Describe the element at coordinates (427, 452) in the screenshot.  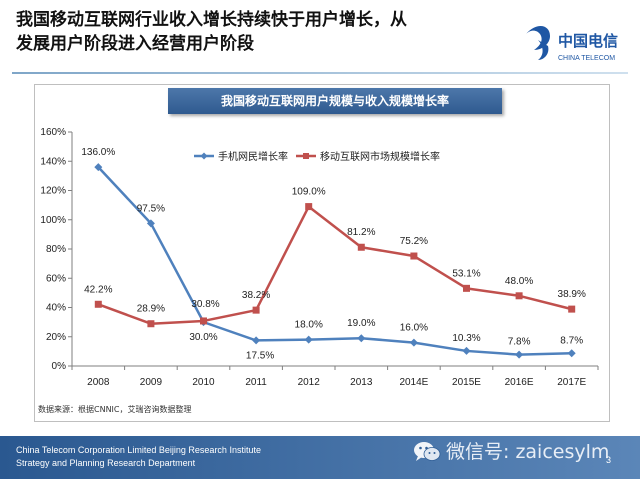
I see `wechat-icon` at that location.